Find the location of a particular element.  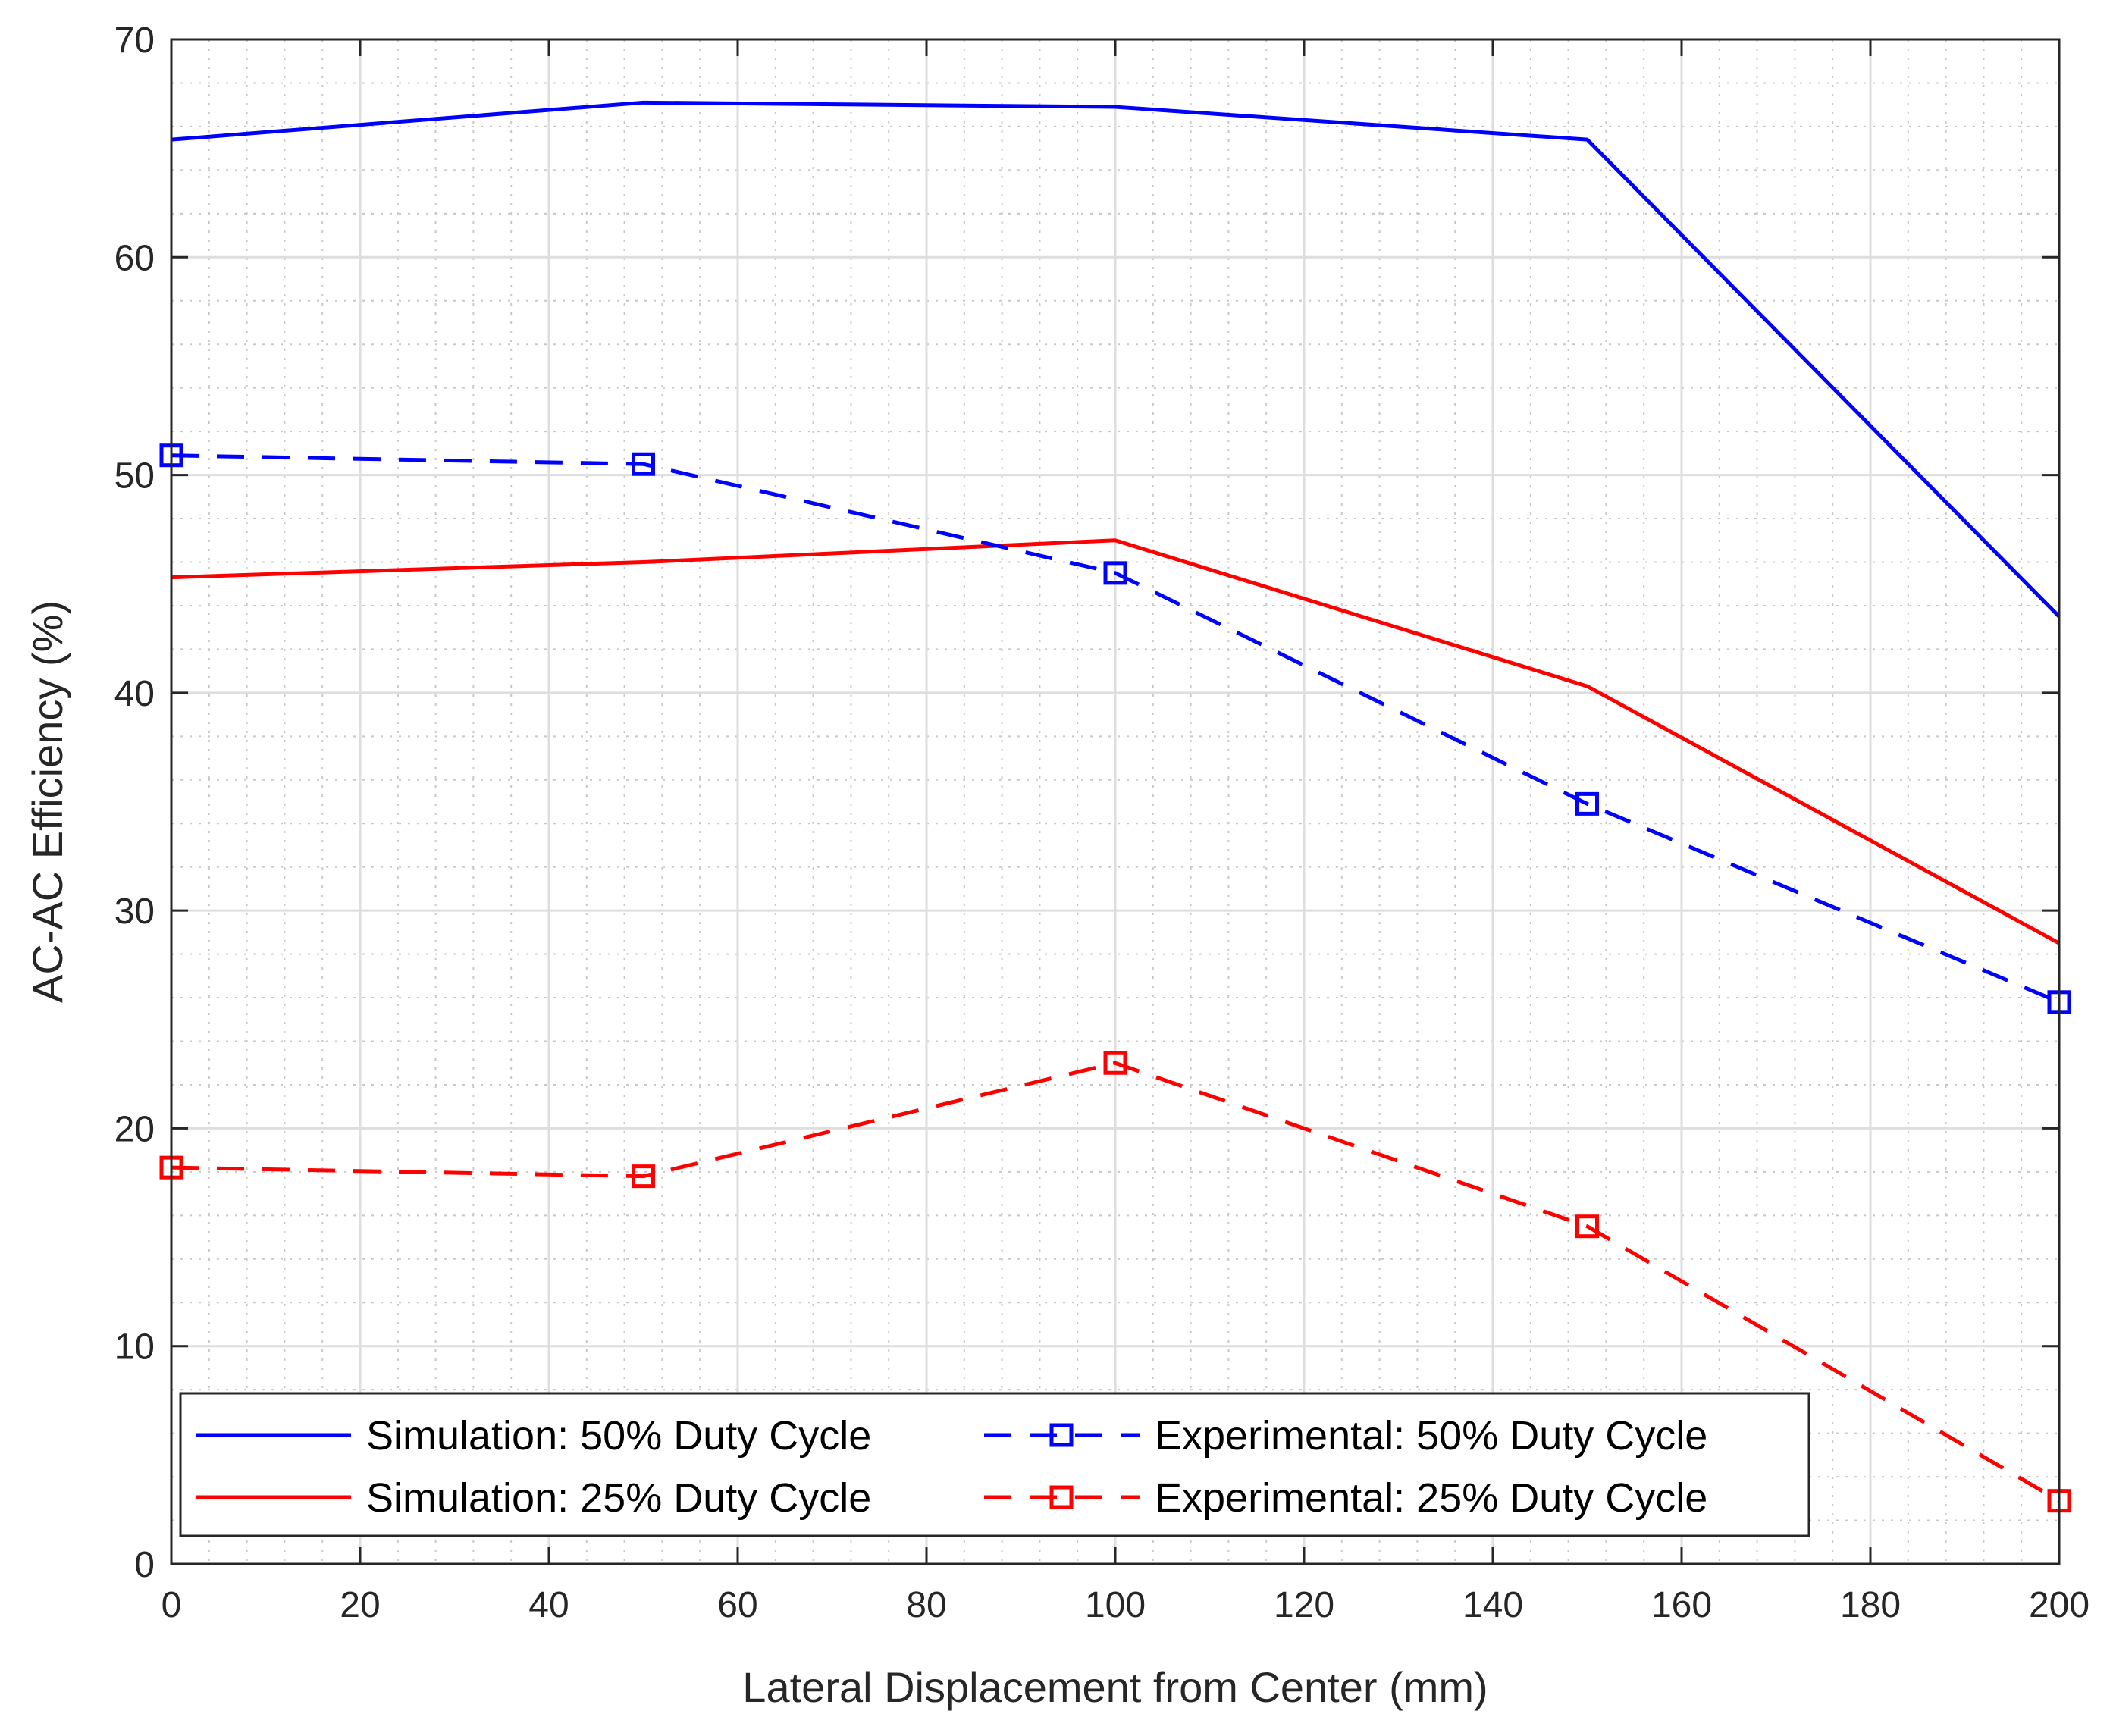

legend-label: Simulation: 25% Duty Cycle is located at coordinates (619, 1498).